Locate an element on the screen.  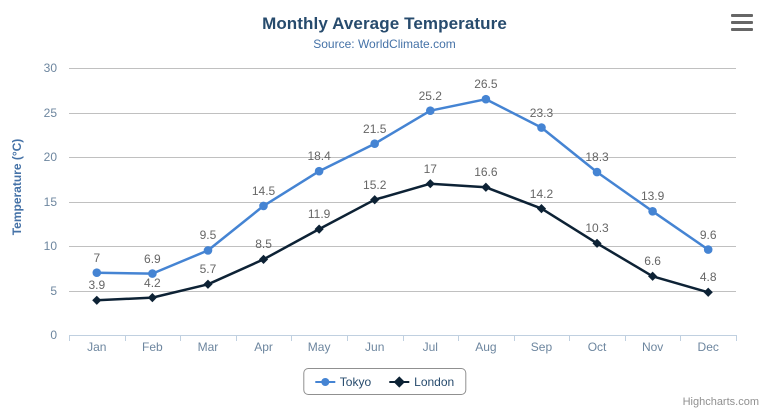
data-label-london-jun: 15.2 is located at coordinates (375, 184).